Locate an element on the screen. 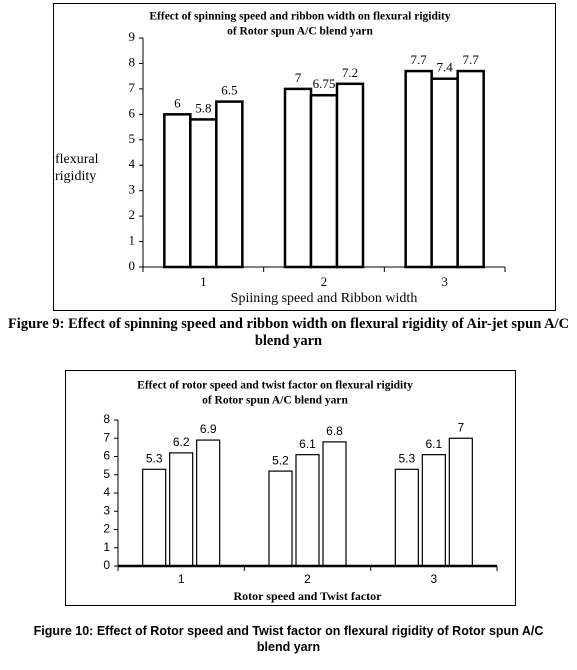 This screenshot has height=670, width=577. value-label: 6 is located at coordinates (177, 102).